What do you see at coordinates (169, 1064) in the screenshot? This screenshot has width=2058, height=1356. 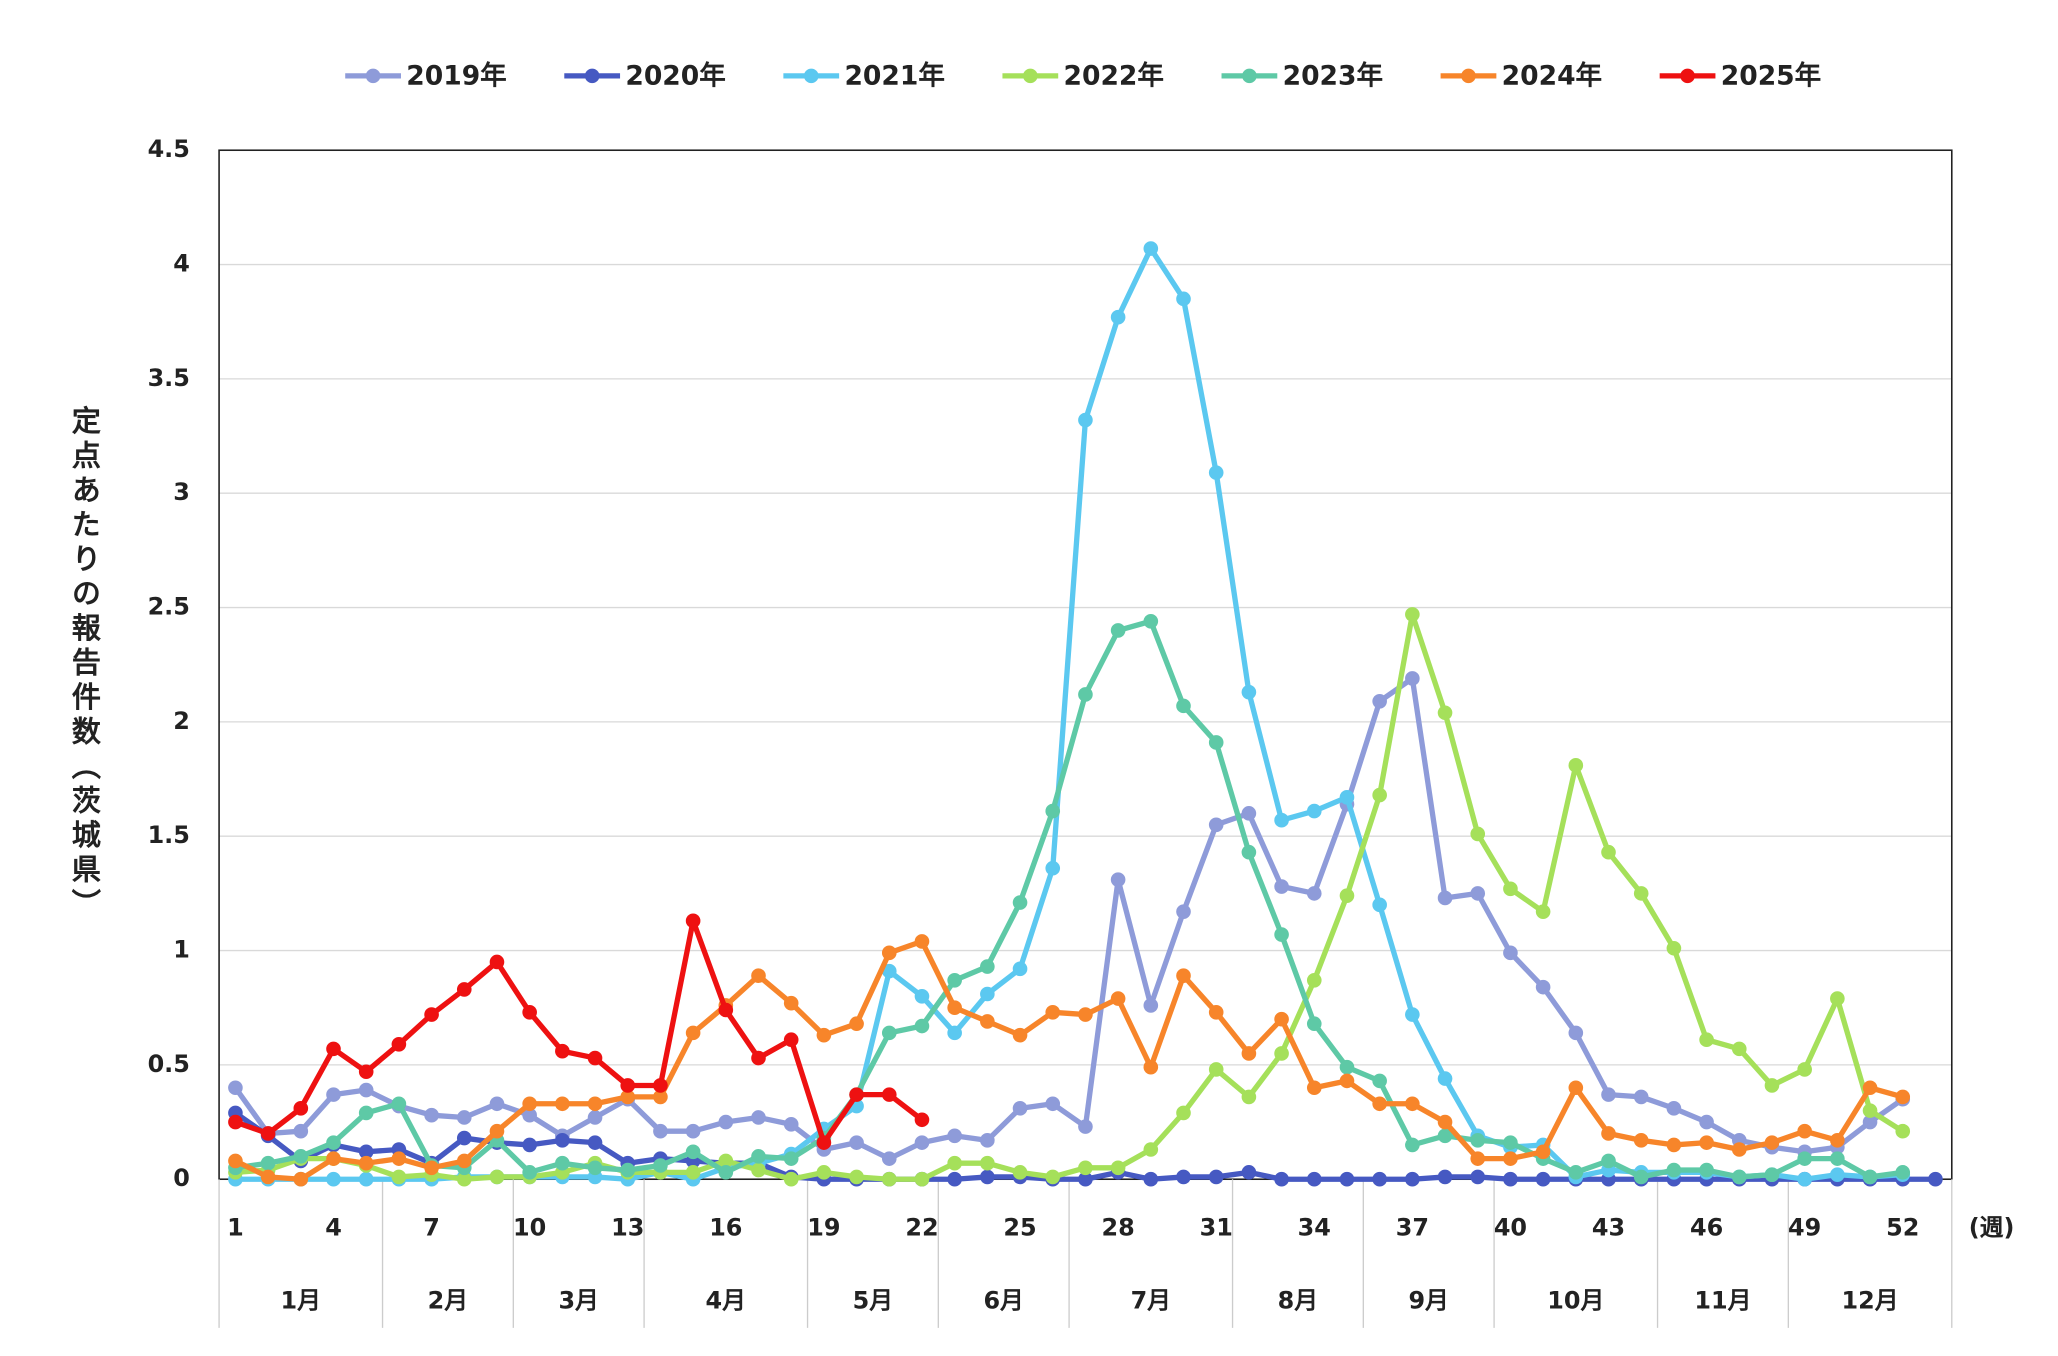 I see `y-tick-label: 0.5` at bounding box center [169, 1064].